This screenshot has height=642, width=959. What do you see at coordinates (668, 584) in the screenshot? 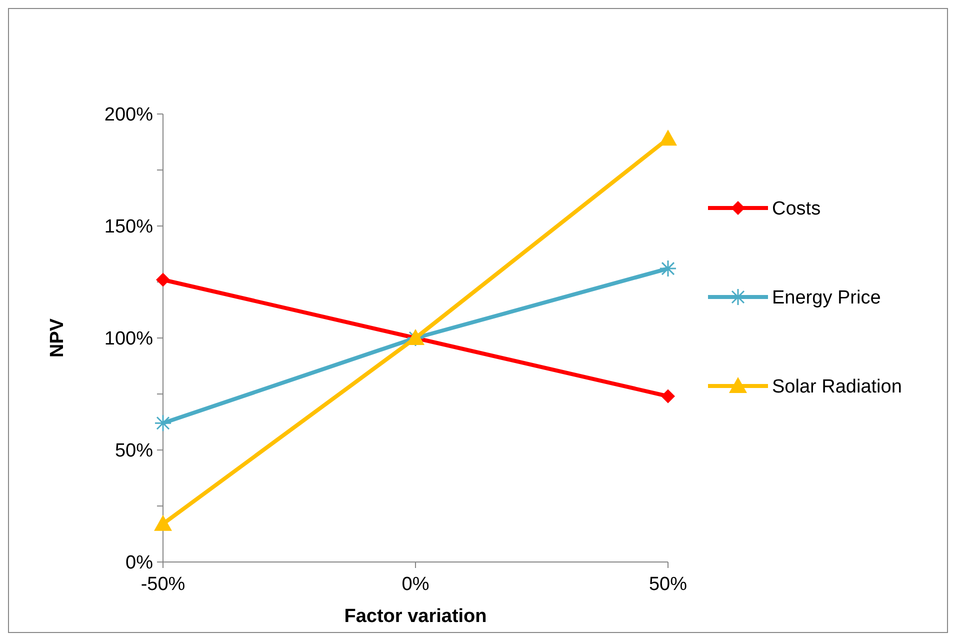
I see `x-tick-label: 50%` at bounding box center [668, 584].